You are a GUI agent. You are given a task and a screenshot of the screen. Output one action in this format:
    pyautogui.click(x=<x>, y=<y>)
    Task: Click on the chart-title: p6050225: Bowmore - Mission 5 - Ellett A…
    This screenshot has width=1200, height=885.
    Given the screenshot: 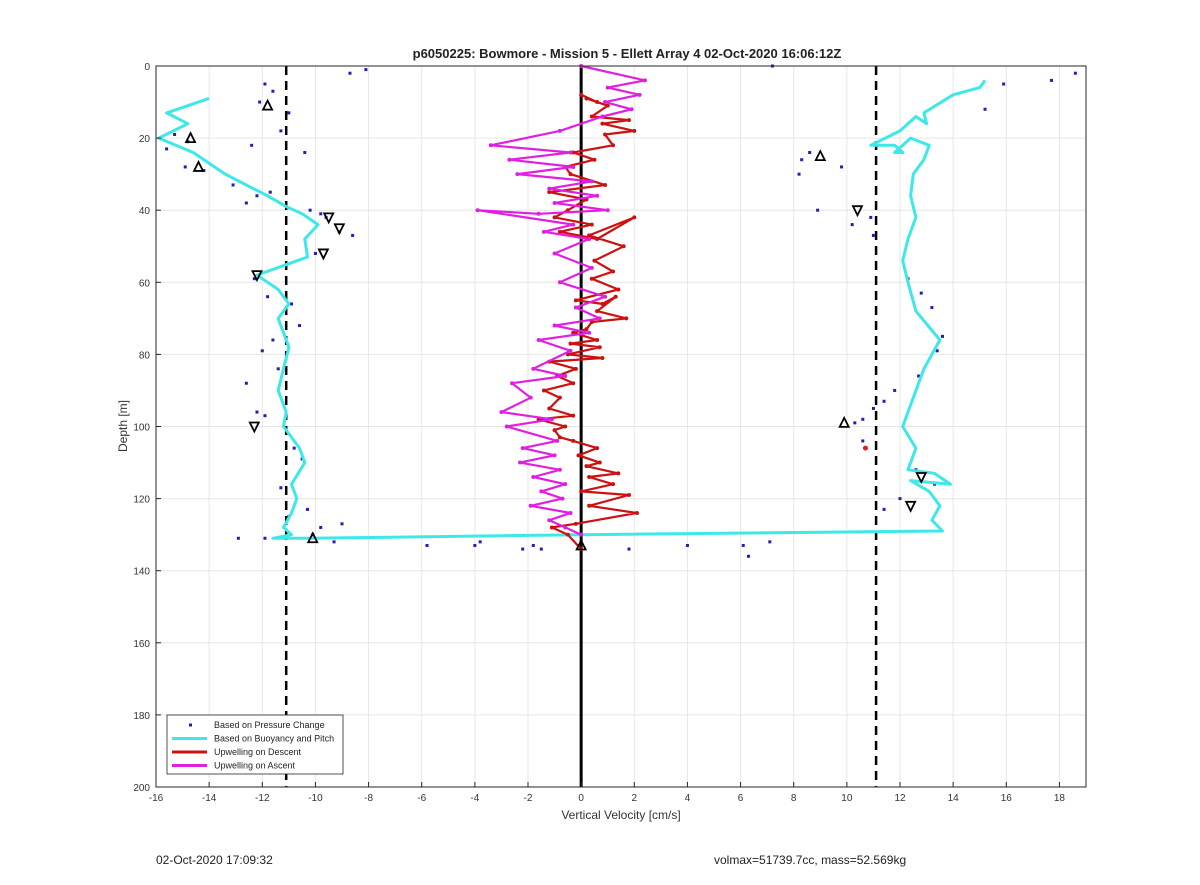 What is the action you would take?
    pyautogui.click(x=627, y=53)
    